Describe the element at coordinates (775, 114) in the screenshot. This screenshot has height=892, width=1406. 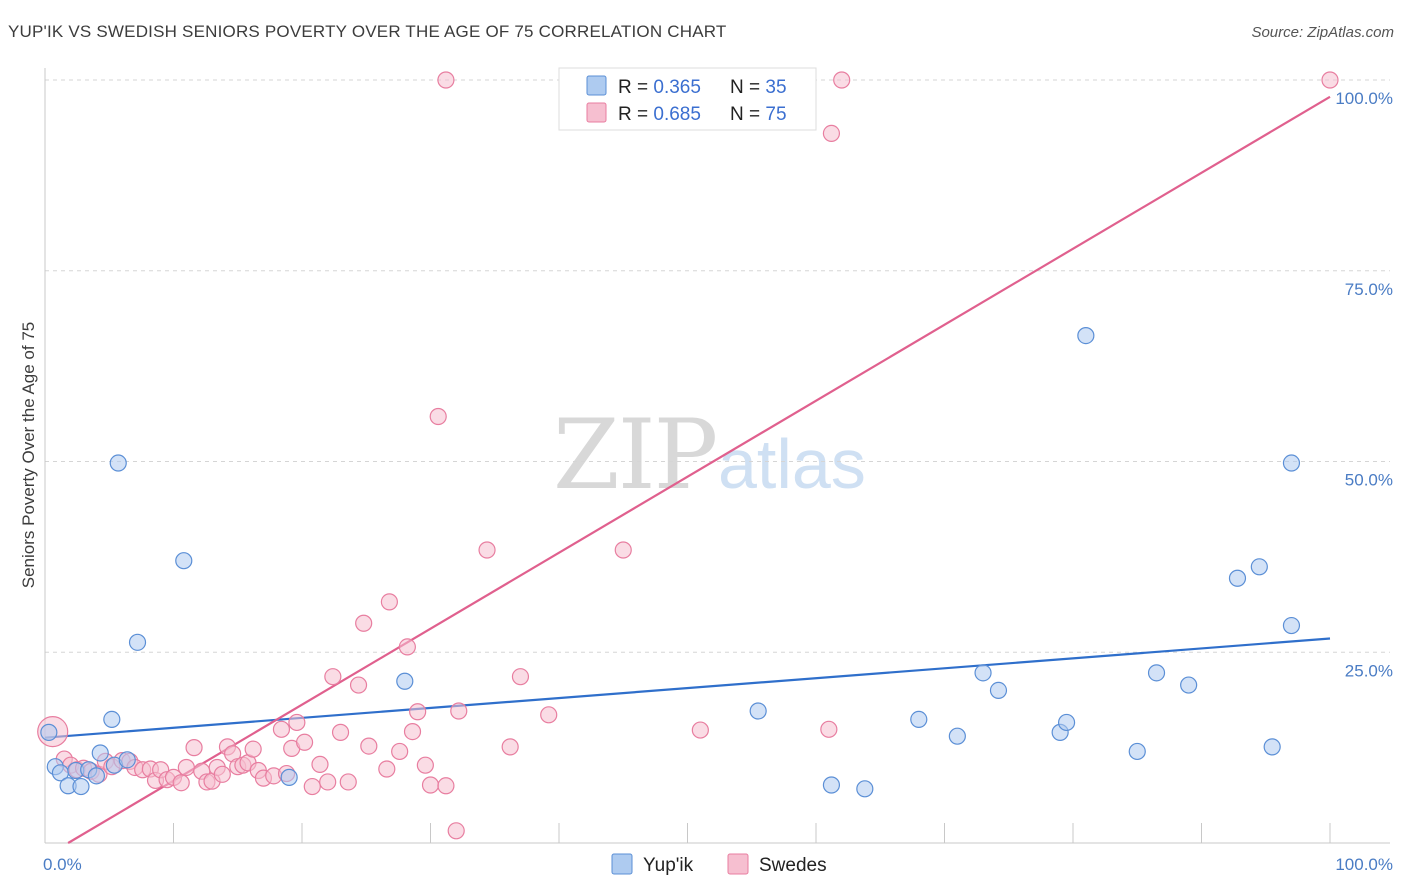
I see `legend-n-value-swedes: 75` at that location.